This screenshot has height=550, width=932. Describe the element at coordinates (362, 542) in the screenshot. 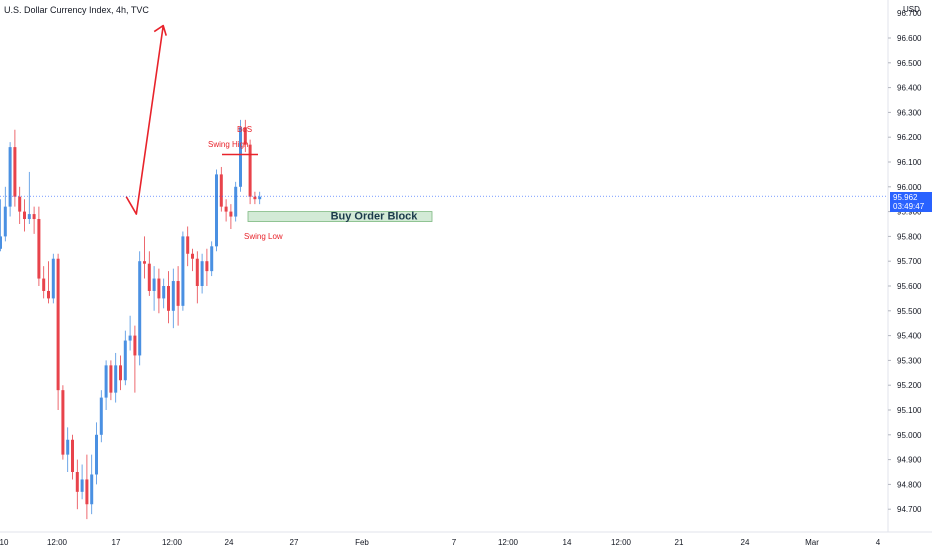

I see `x-tick-label: Feb` at that location.